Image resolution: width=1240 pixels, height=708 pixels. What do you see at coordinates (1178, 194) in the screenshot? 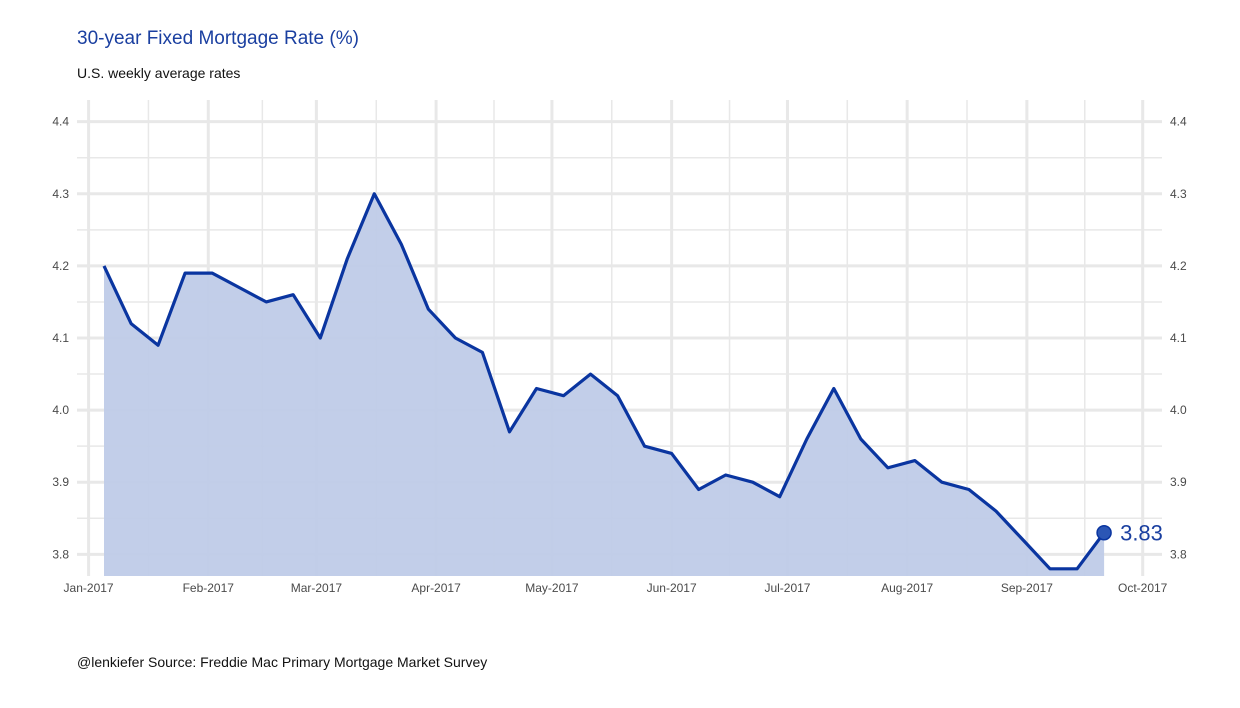
I see `y-tick-label-right: 4.3` at bounding box center [1178, 194].